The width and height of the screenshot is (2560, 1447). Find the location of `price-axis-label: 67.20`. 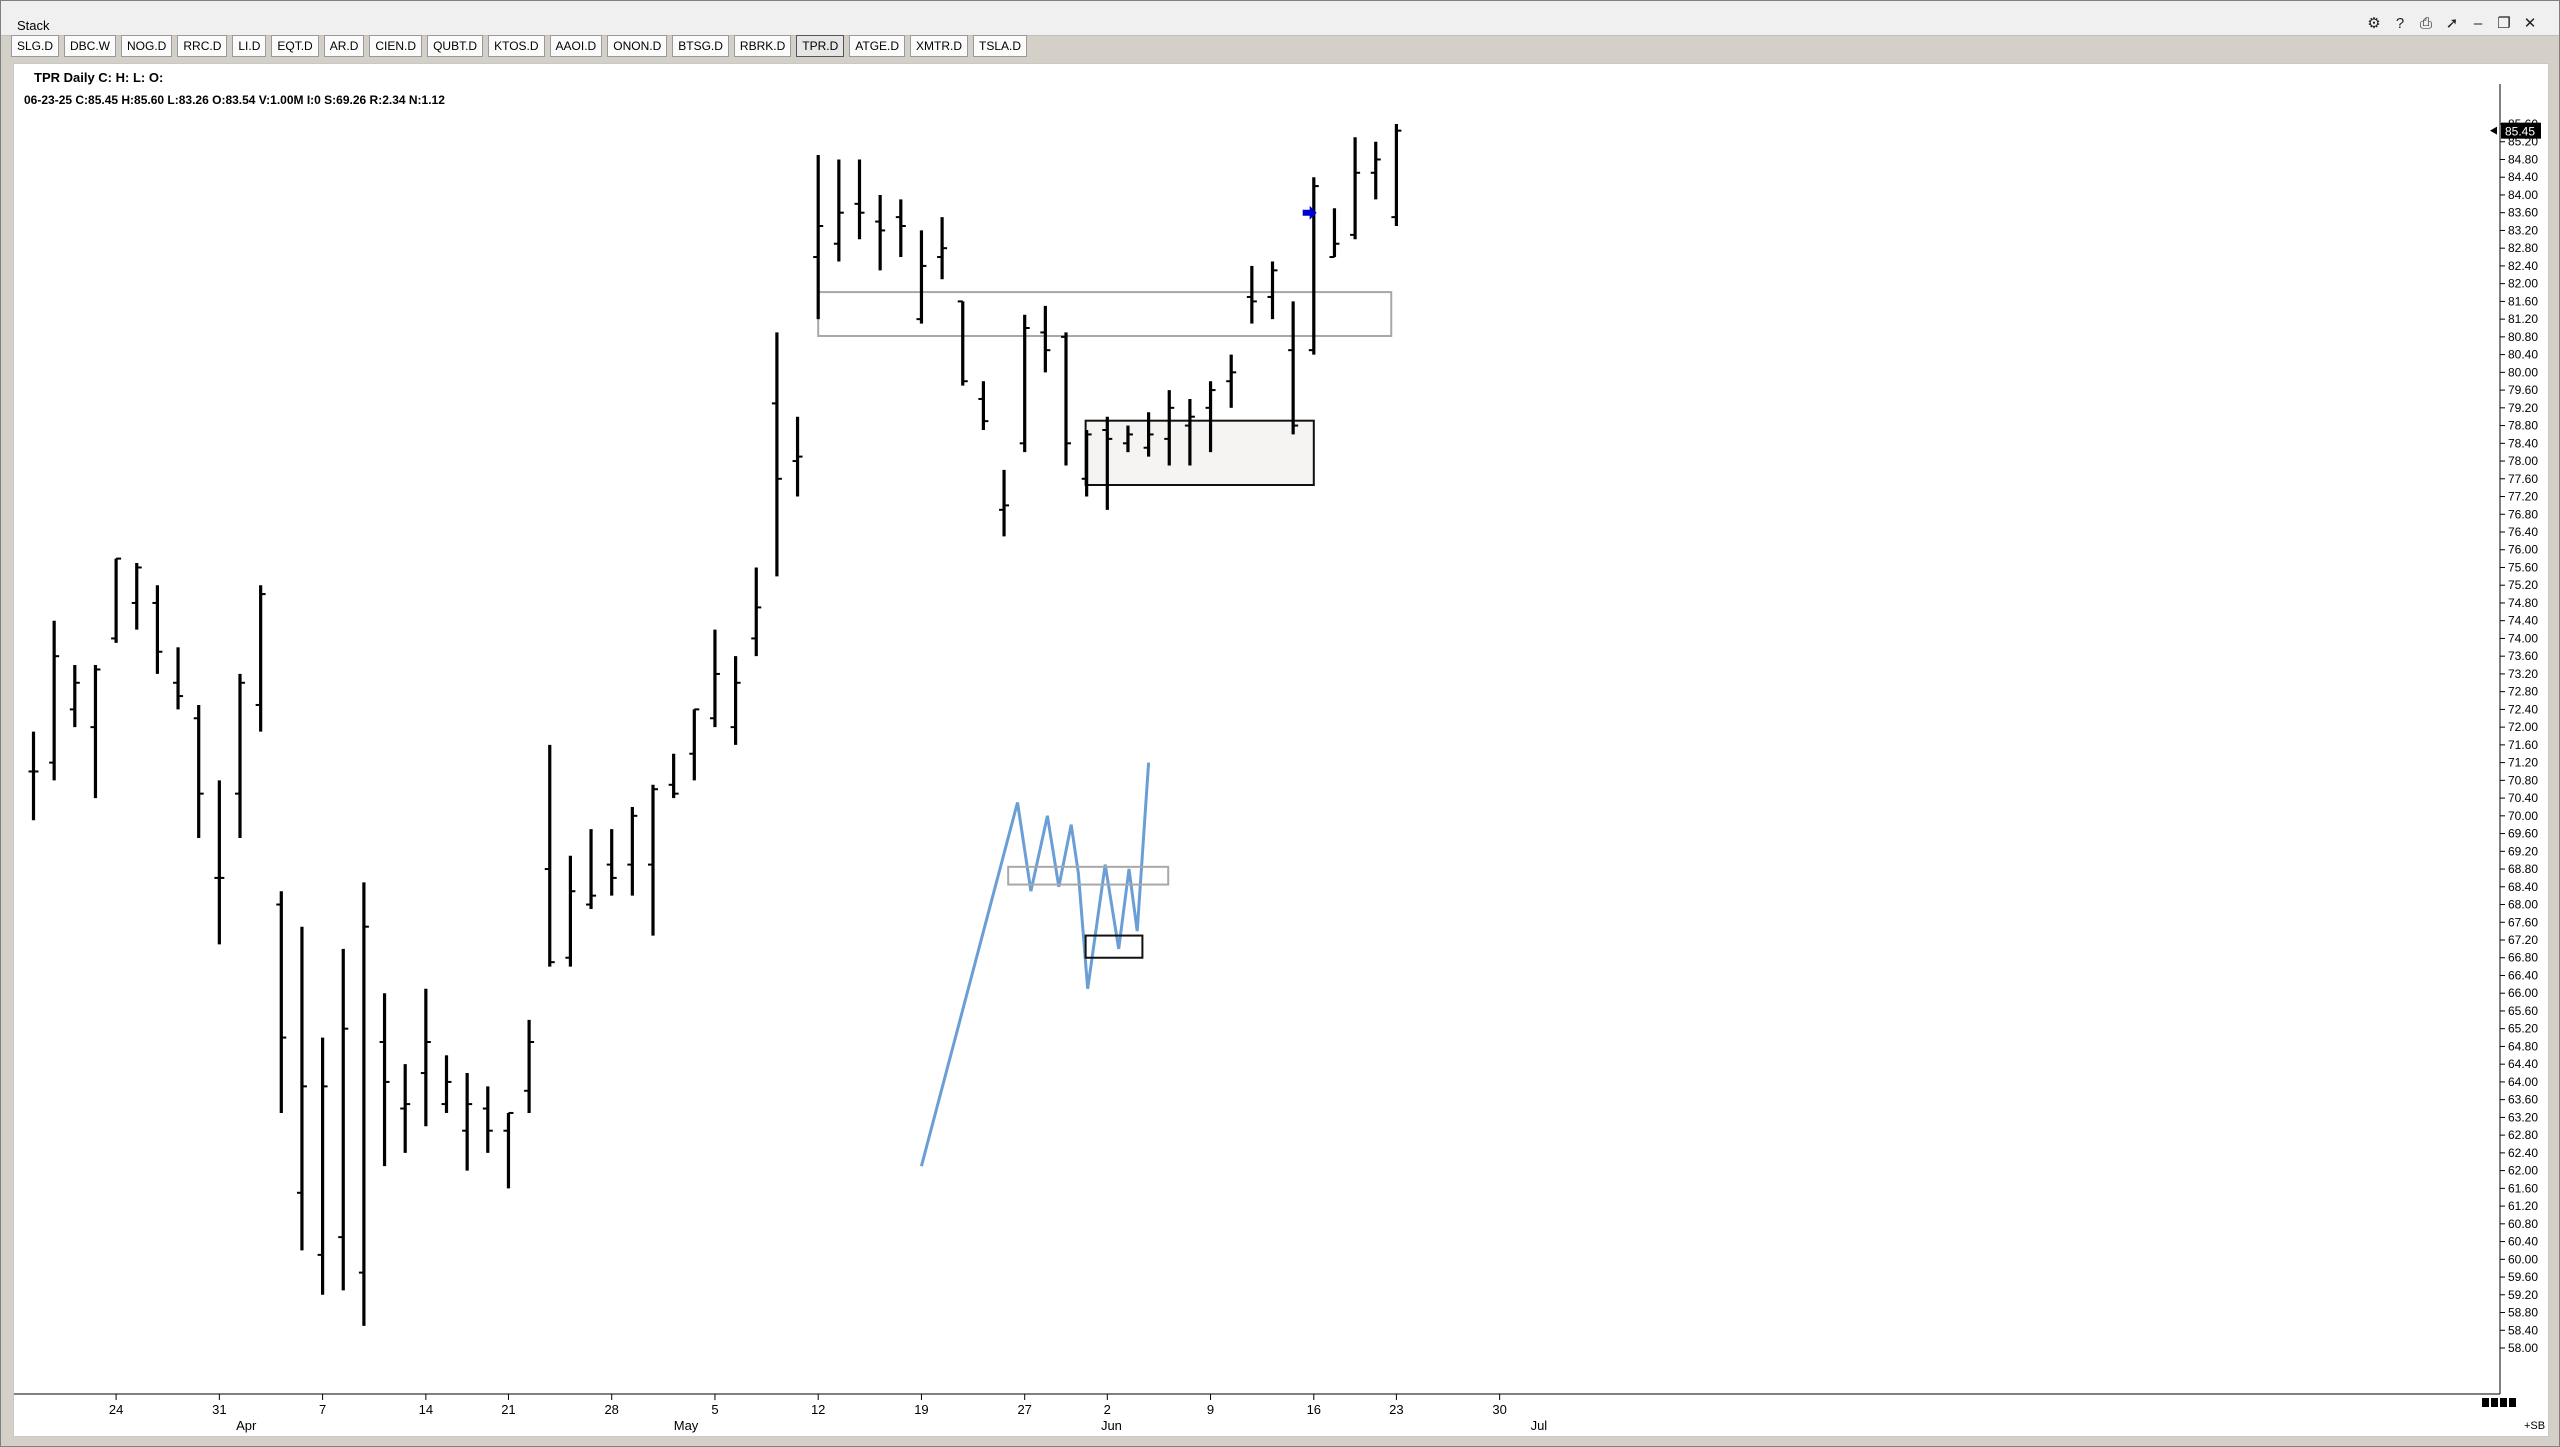

price-axis-label: 67.20 is located at coordinates (2523, 940).